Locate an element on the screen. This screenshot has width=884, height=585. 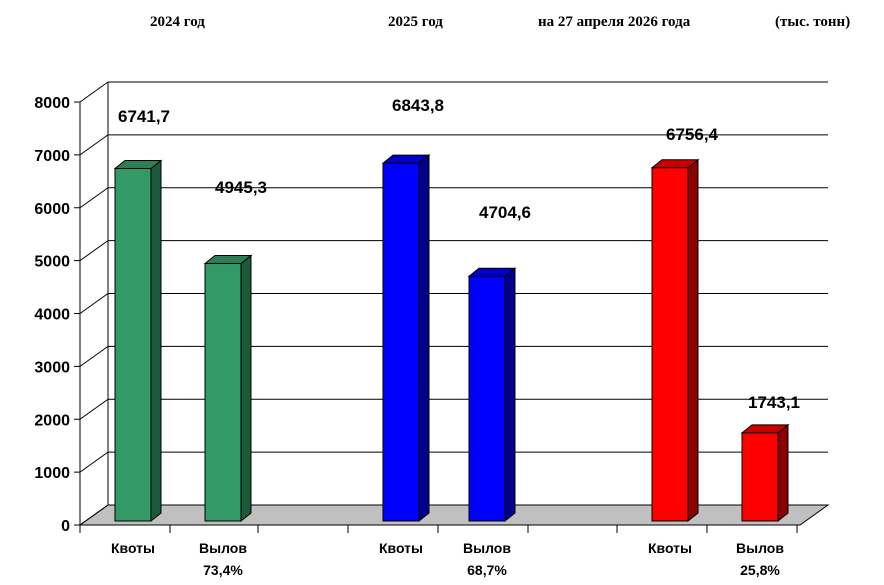
bar-value-label: 6741,7 is located at coordinates (144, 116).